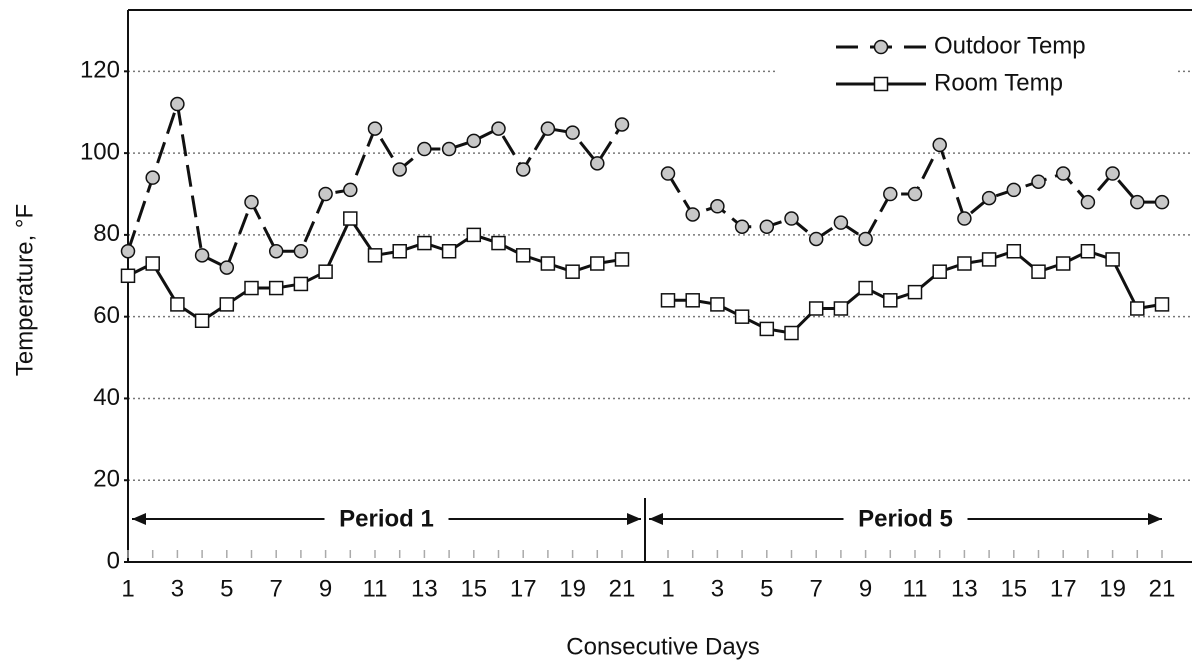 This screenshot has width=1192, height=662. I want to click on x-axis-label: Consecutive Days, so click(662, 646).